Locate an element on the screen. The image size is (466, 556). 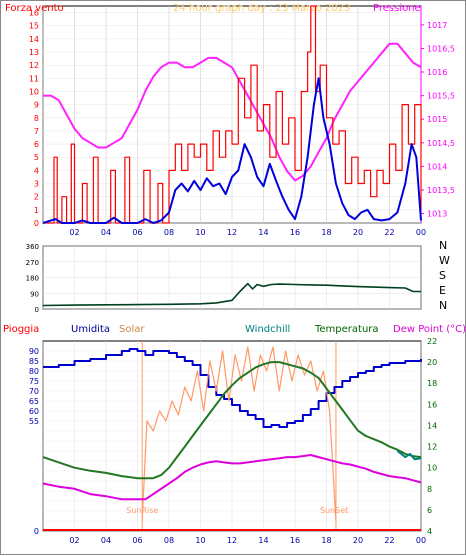
humidity-tick: 70 is located at coordinates (34, 391).